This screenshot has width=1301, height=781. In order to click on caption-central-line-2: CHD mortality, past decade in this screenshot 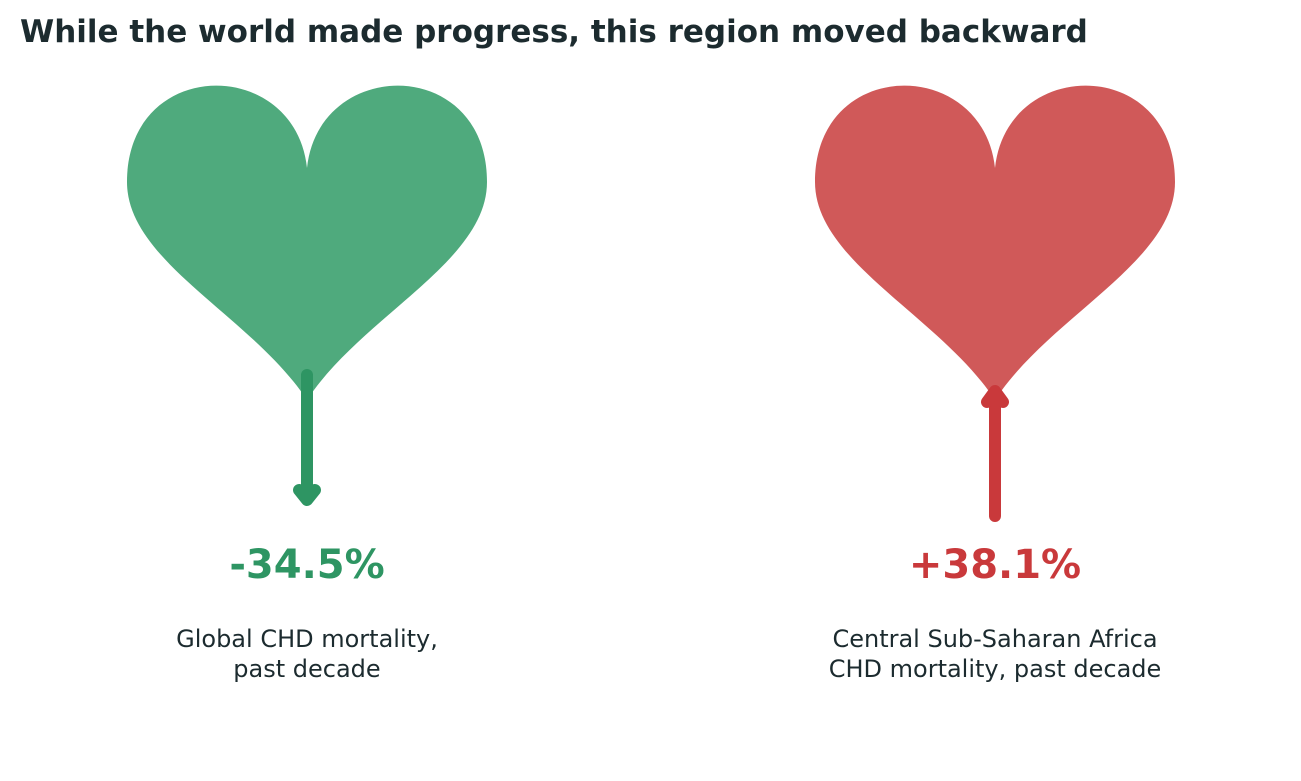, I will do `click(995, 669)`.